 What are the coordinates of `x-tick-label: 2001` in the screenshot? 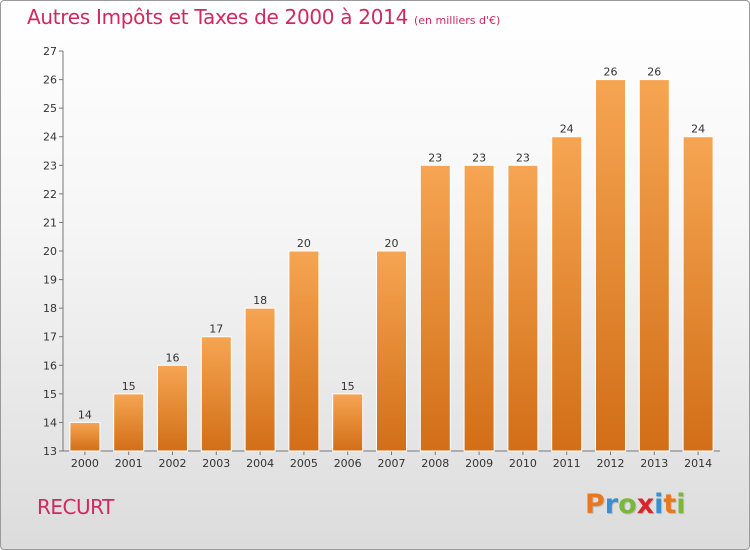 It's located at (129, 463).